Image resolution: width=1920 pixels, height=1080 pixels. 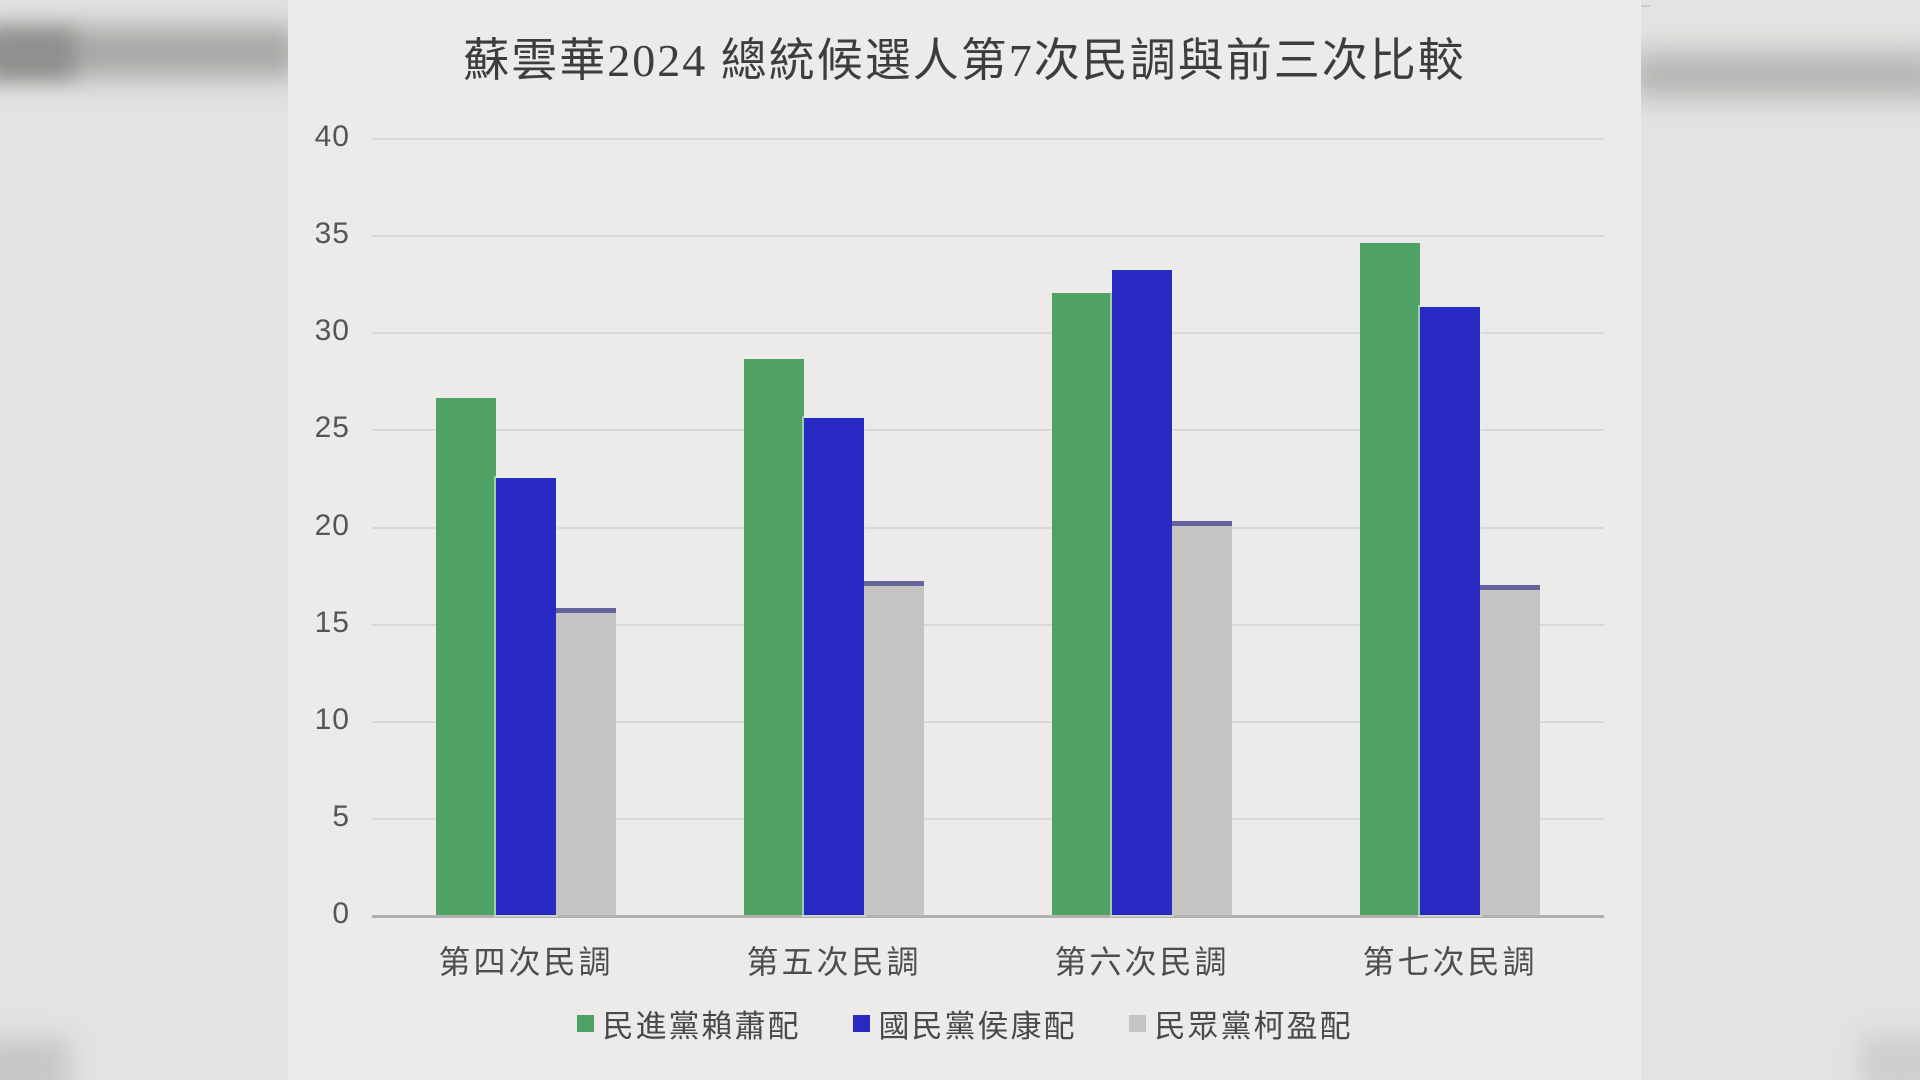 What do you see at coordinates (526, 696) in the screenshot?
I see `bar-第四次民調-國民黨侯康配` at bounding box center [526, 696].